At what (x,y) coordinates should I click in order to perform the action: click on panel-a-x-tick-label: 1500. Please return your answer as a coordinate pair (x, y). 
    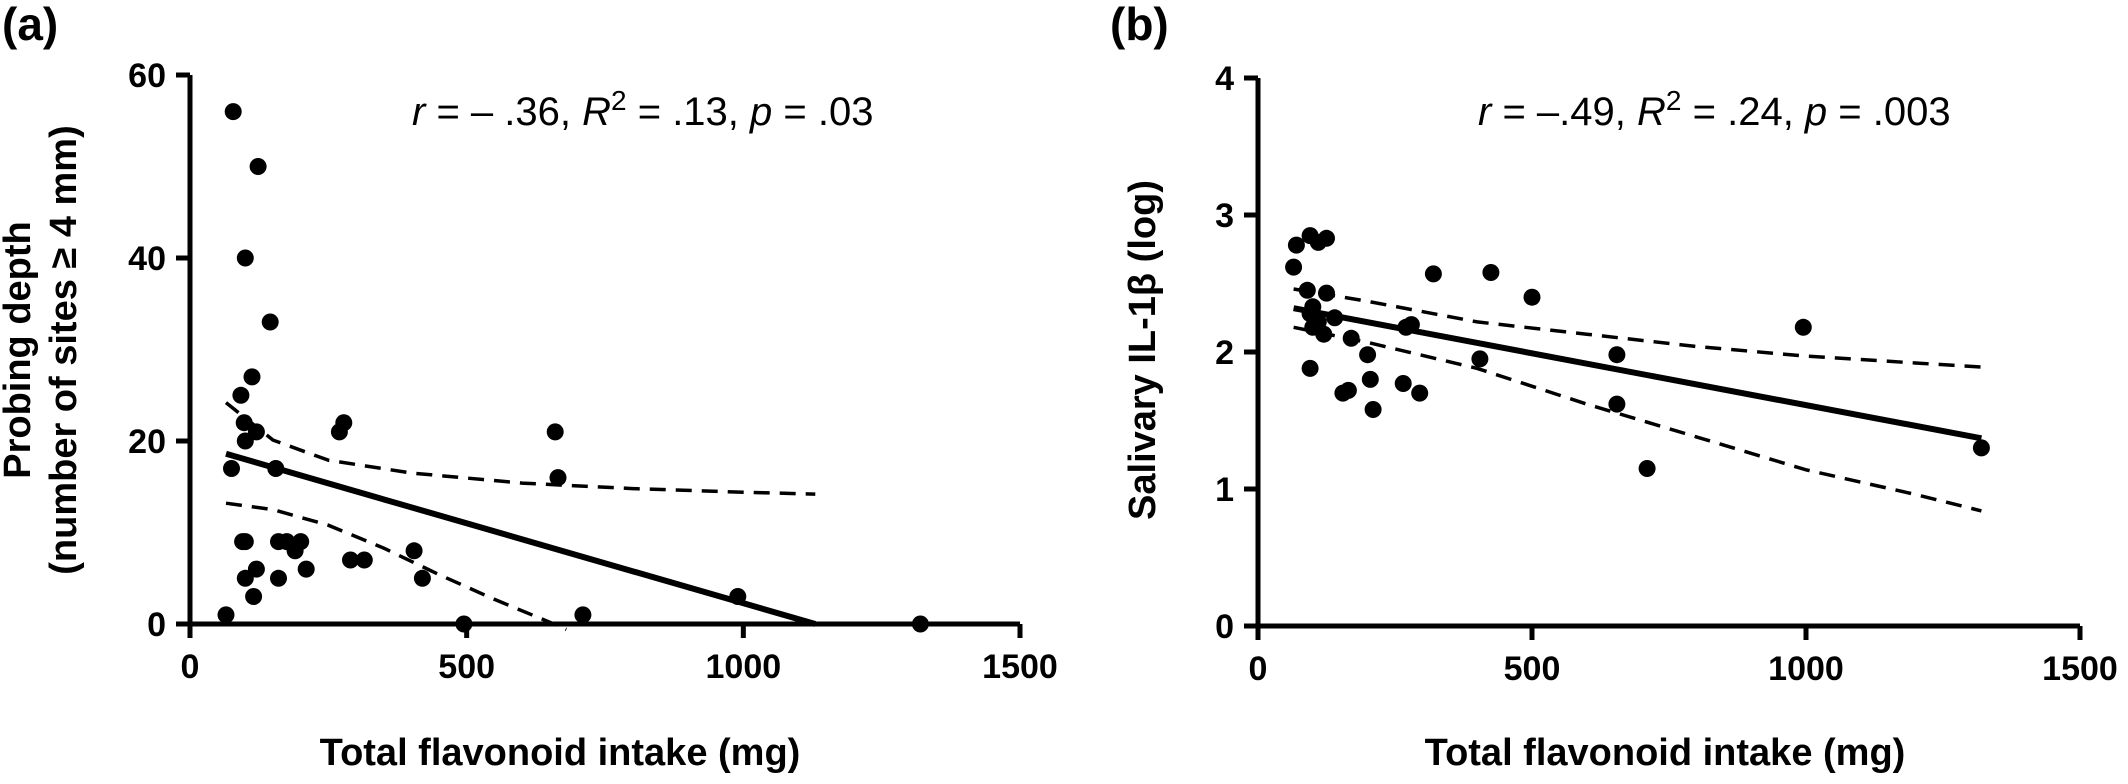
    Looking at the image, I should click on (1020, 667).